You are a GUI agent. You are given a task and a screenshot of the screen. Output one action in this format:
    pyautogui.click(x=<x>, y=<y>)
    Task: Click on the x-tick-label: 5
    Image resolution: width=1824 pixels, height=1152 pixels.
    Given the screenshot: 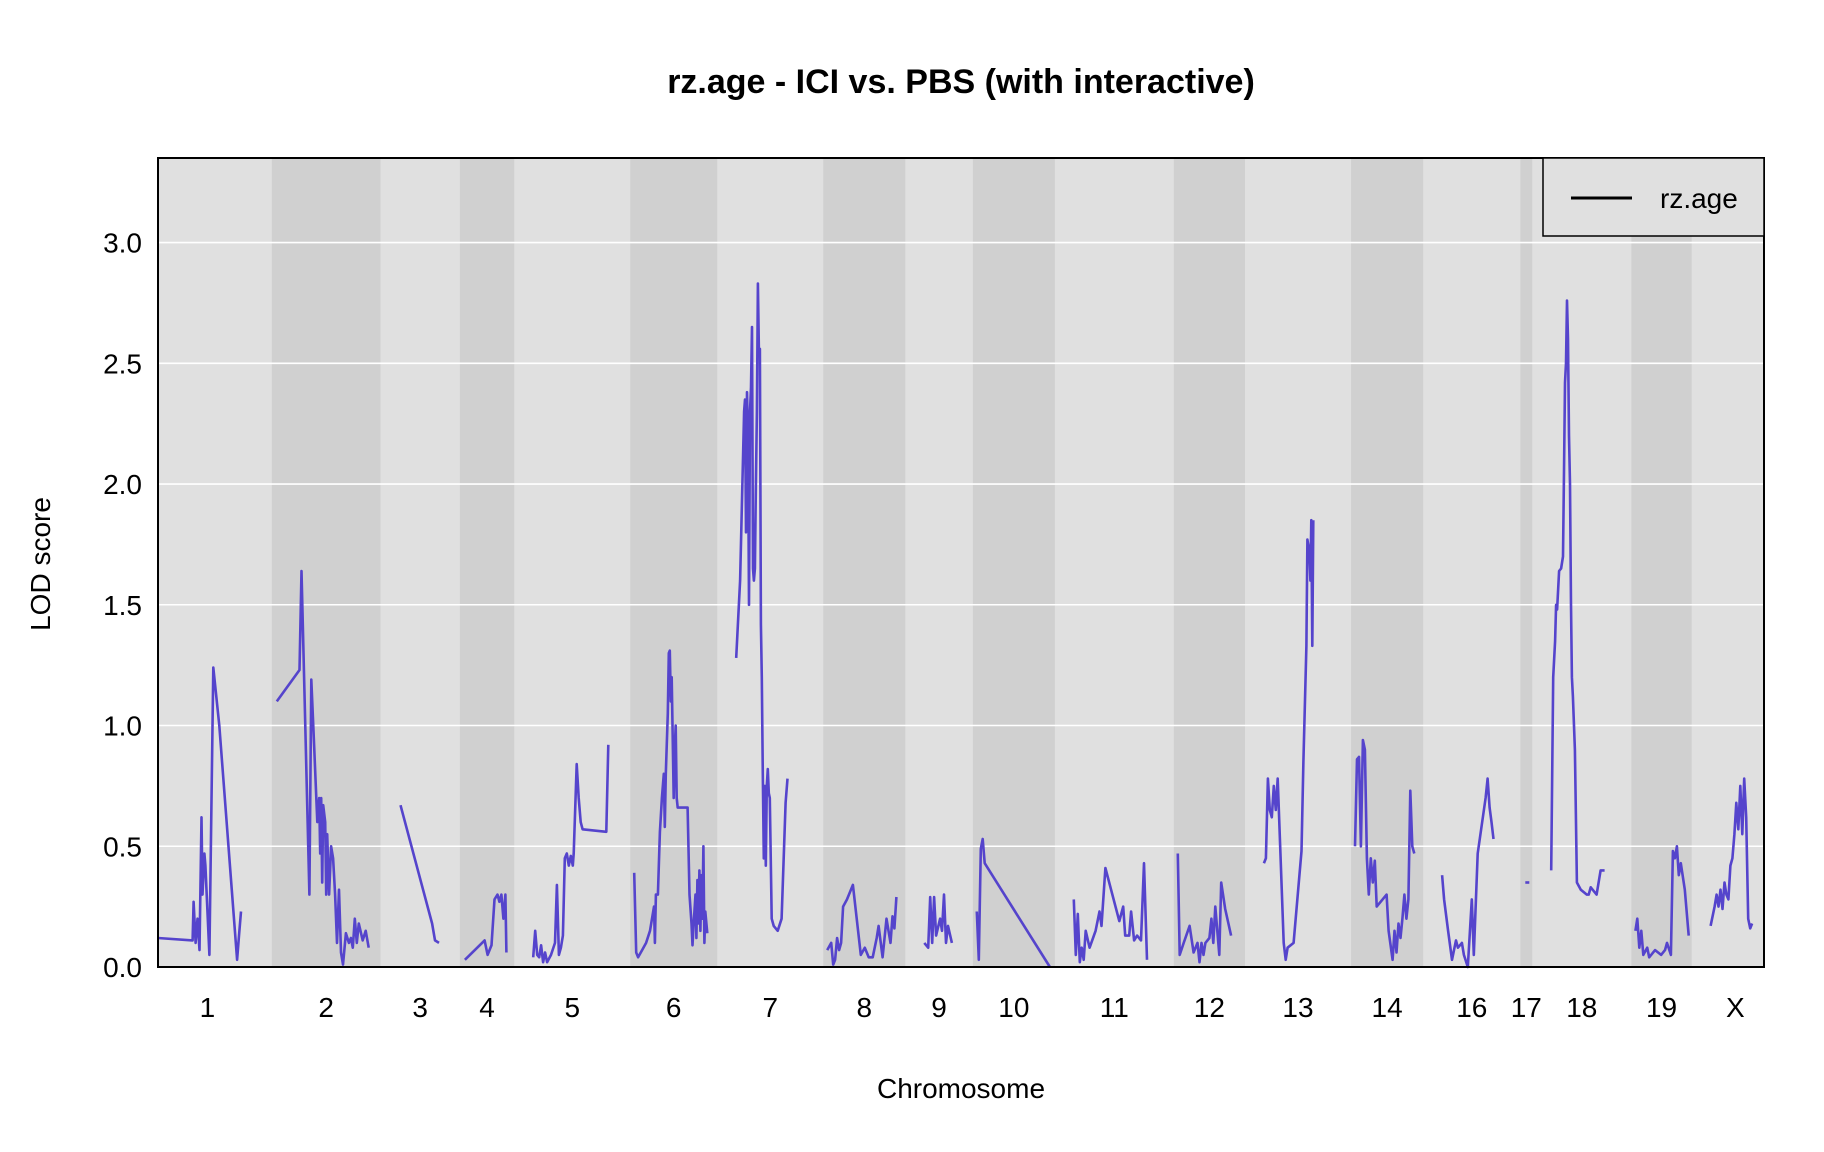 What is the action you would take?
    pyautogui.click(x=572, y=1007)
    